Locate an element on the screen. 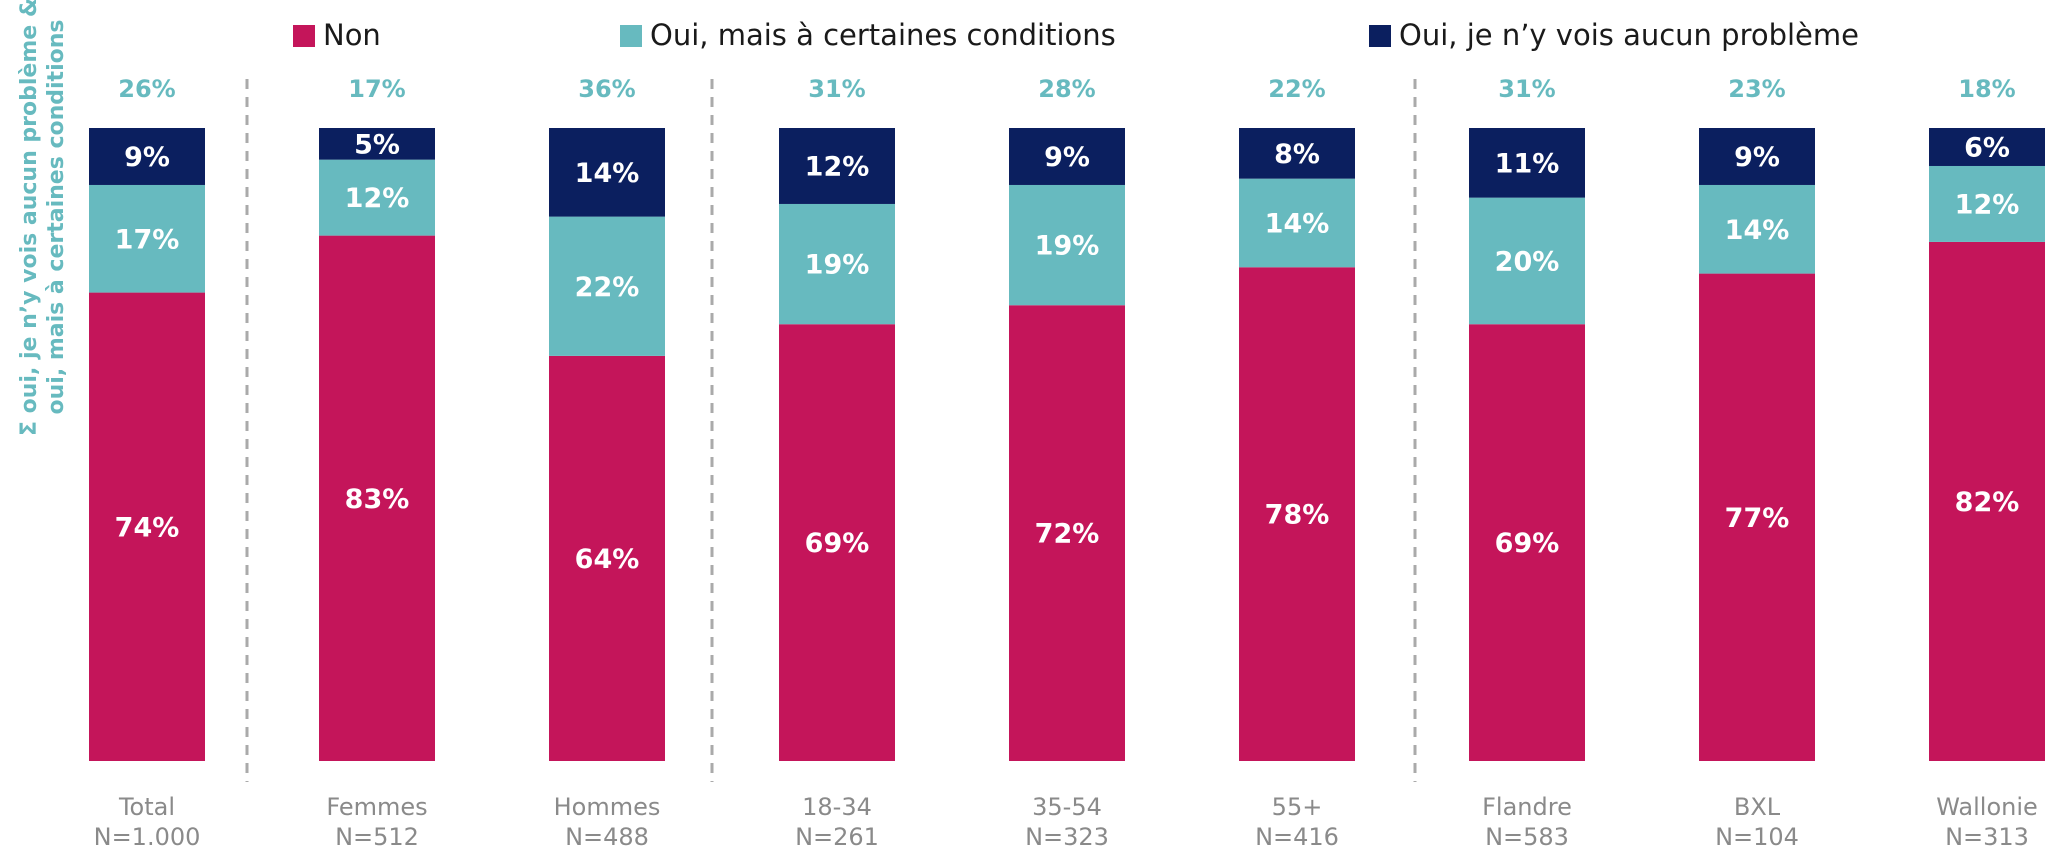 Image resolution: width=2064 pixels, height=851 pixels. total-label: 28% is located at coordinates (1066, 89).